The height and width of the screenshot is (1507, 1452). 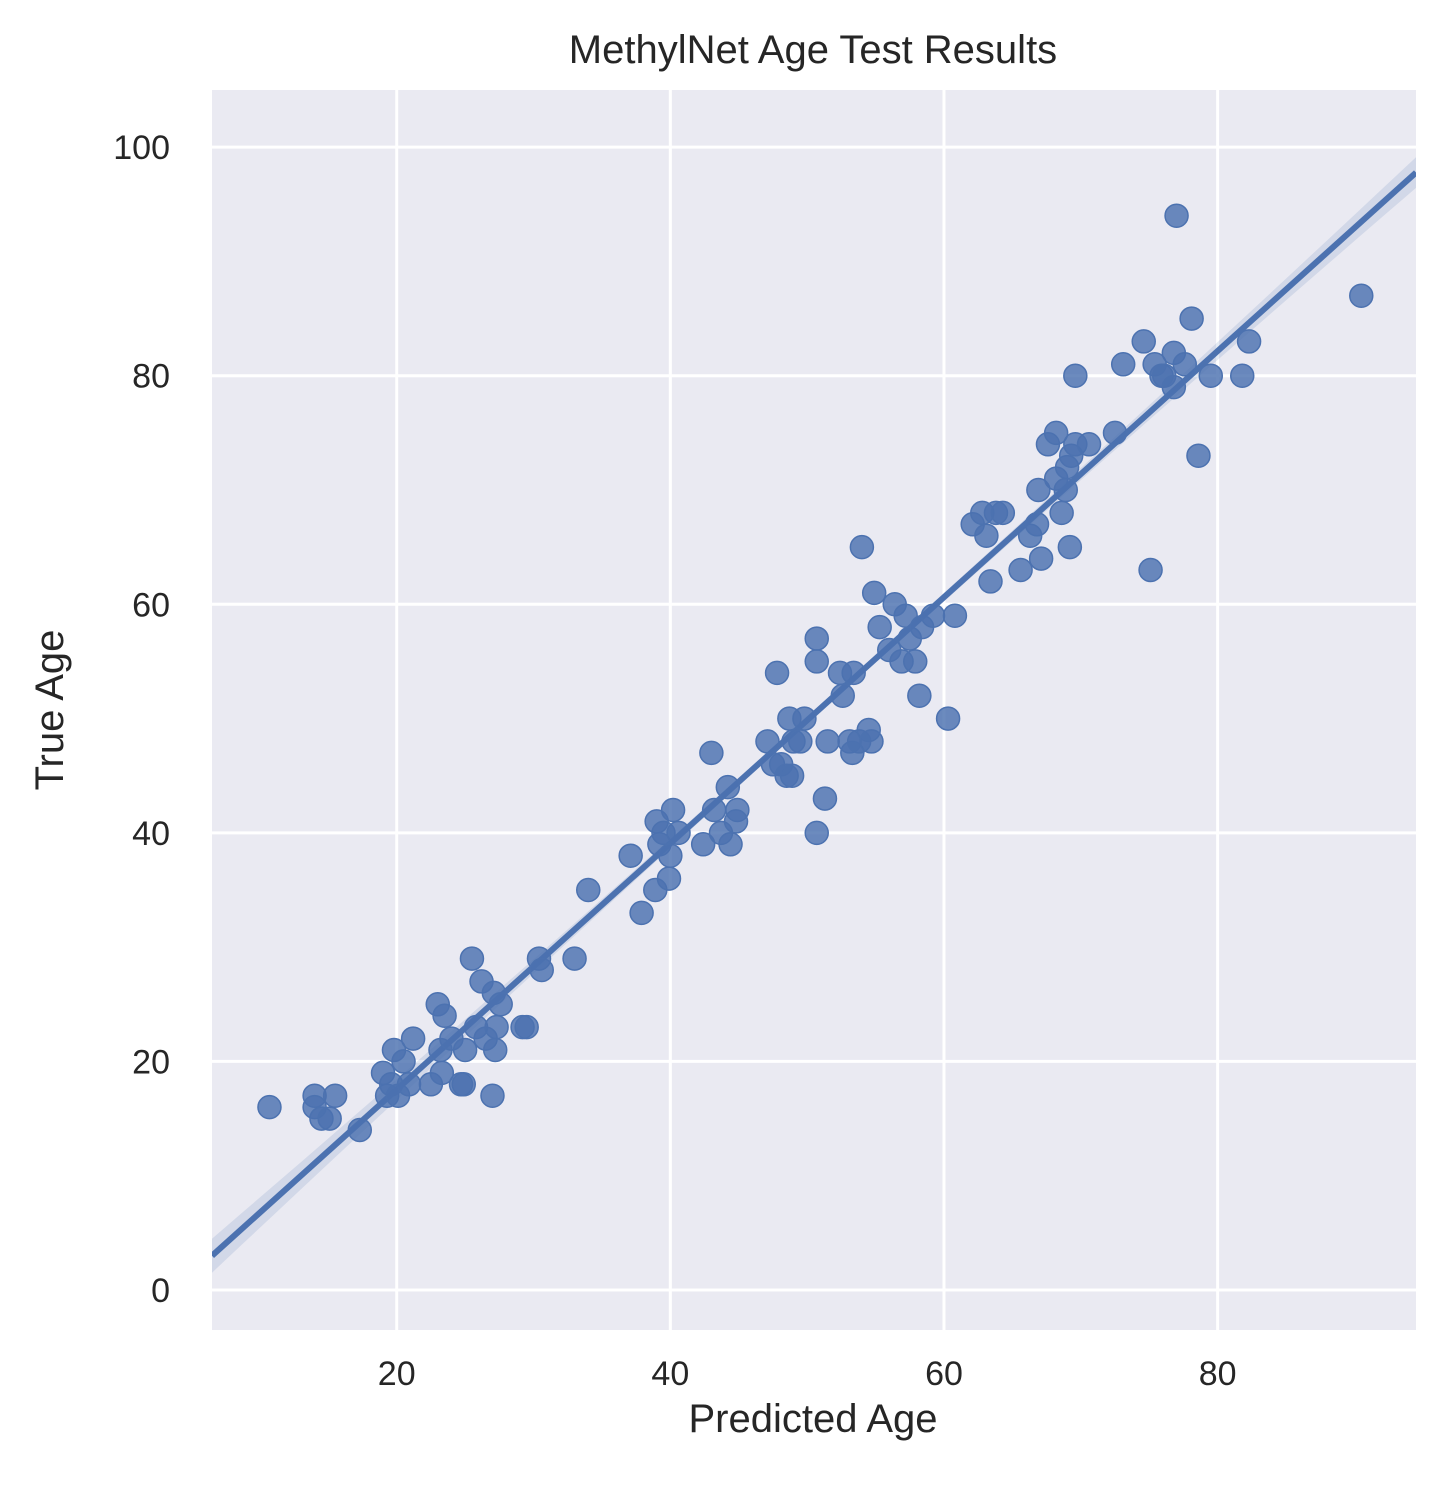 What do you see at coordinates (670, 1374) in the screenshot?
I see `x-tick-label: 40` at bounding box center [670, 1374].